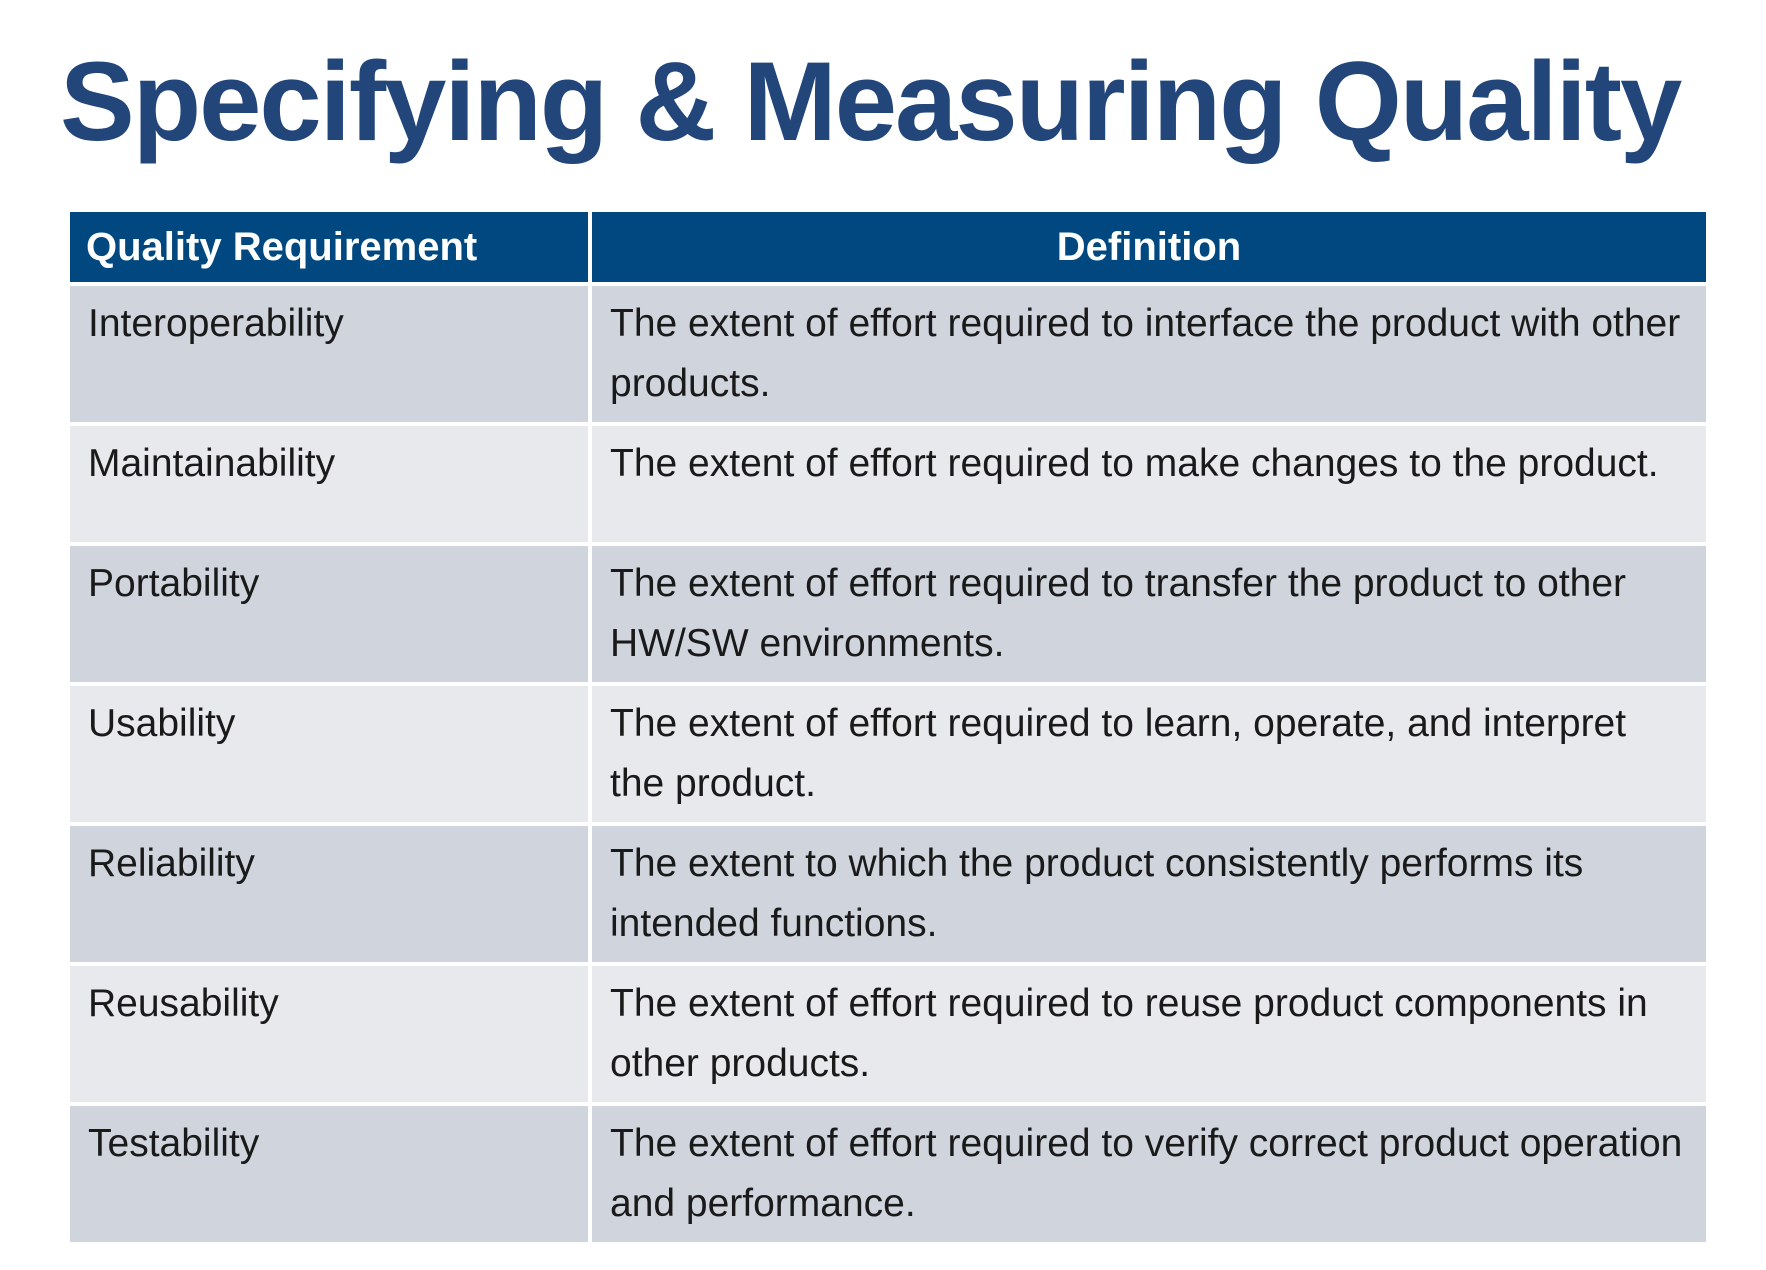 The image size is (1766, 1270). Describe the element at coordinates (329, 614) in the screenshot. I see `requirement-cell: Portability` at that location.